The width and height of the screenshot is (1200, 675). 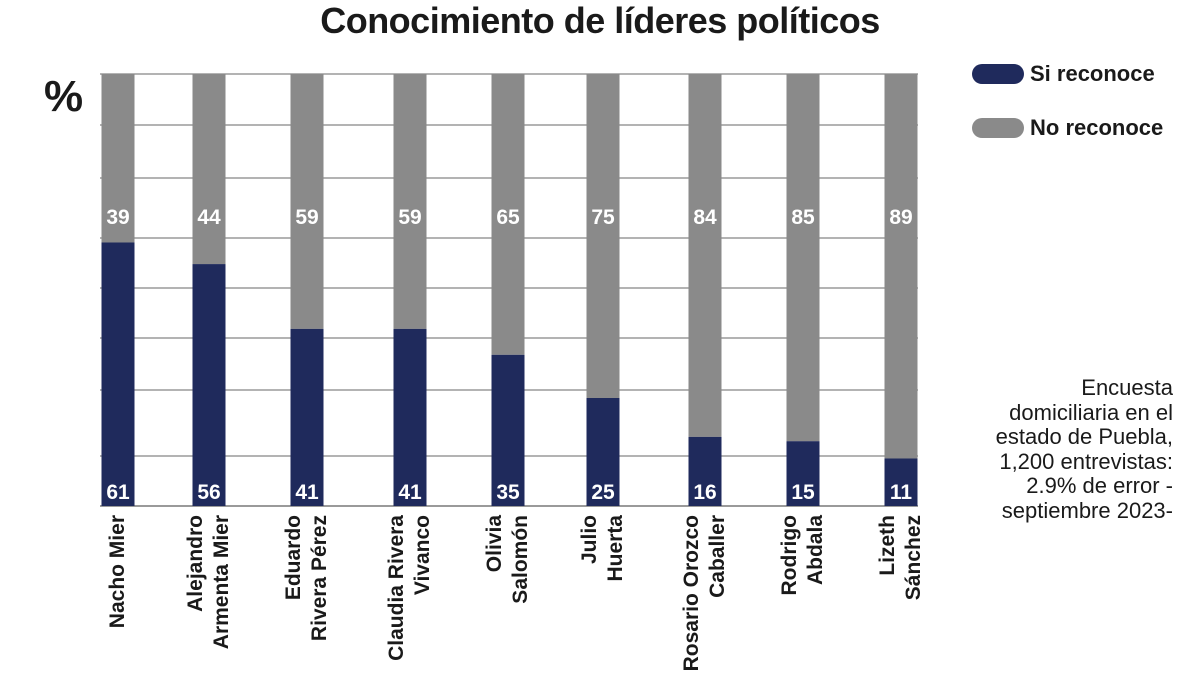 What do you see at coordinates (901, 492) in the screenshot?
I see `data-label-si-reconoce: 11` at bounding box center [901, 492].